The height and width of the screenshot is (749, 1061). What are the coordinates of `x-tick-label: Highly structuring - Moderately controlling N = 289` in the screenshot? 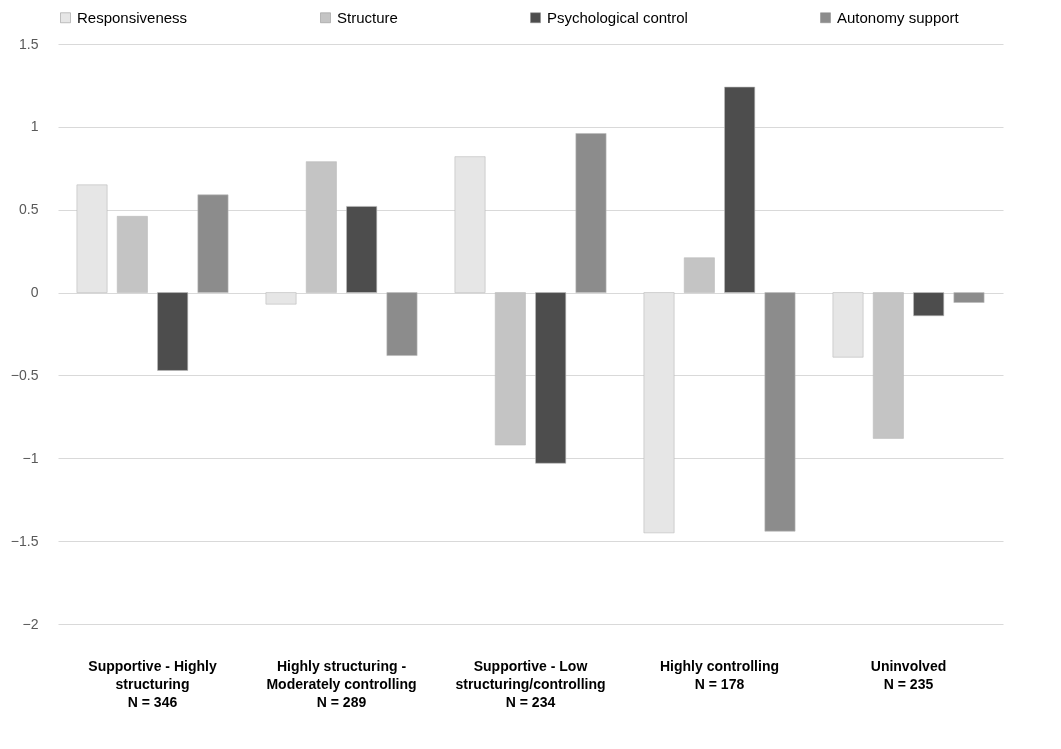 It's located at (341, 683).